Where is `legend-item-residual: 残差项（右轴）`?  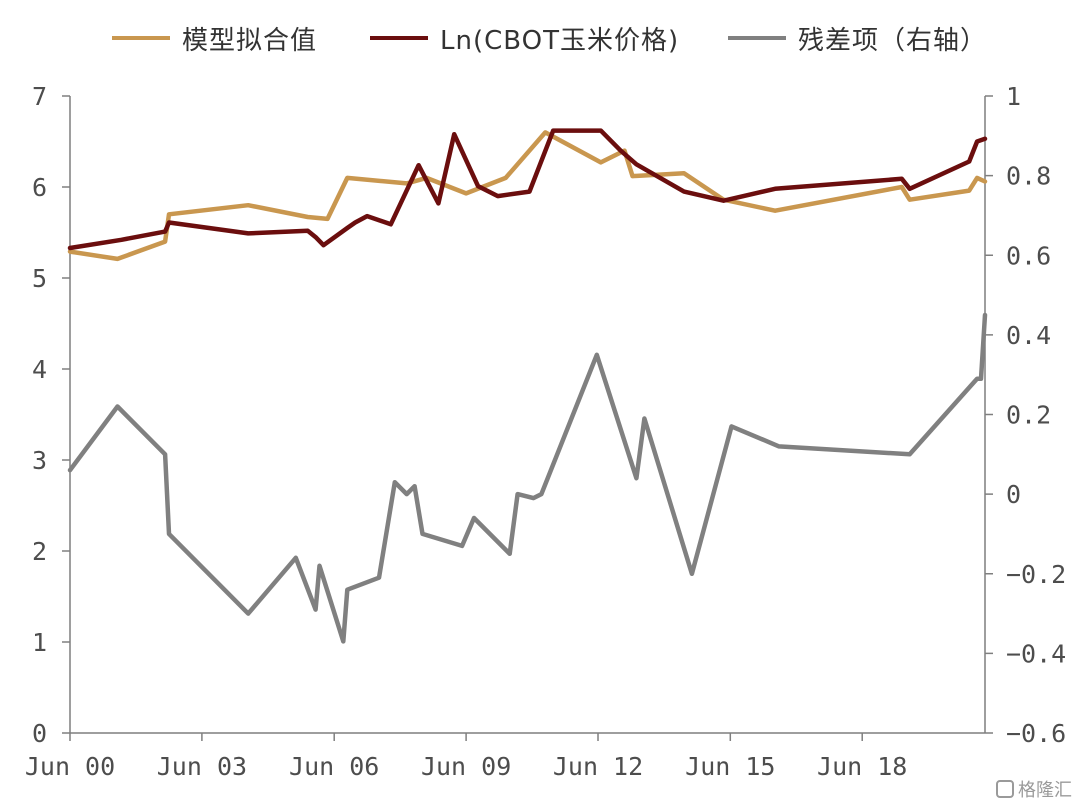 legend-item-residual: 残差项（右轴） is located at coordinates (857, 38).